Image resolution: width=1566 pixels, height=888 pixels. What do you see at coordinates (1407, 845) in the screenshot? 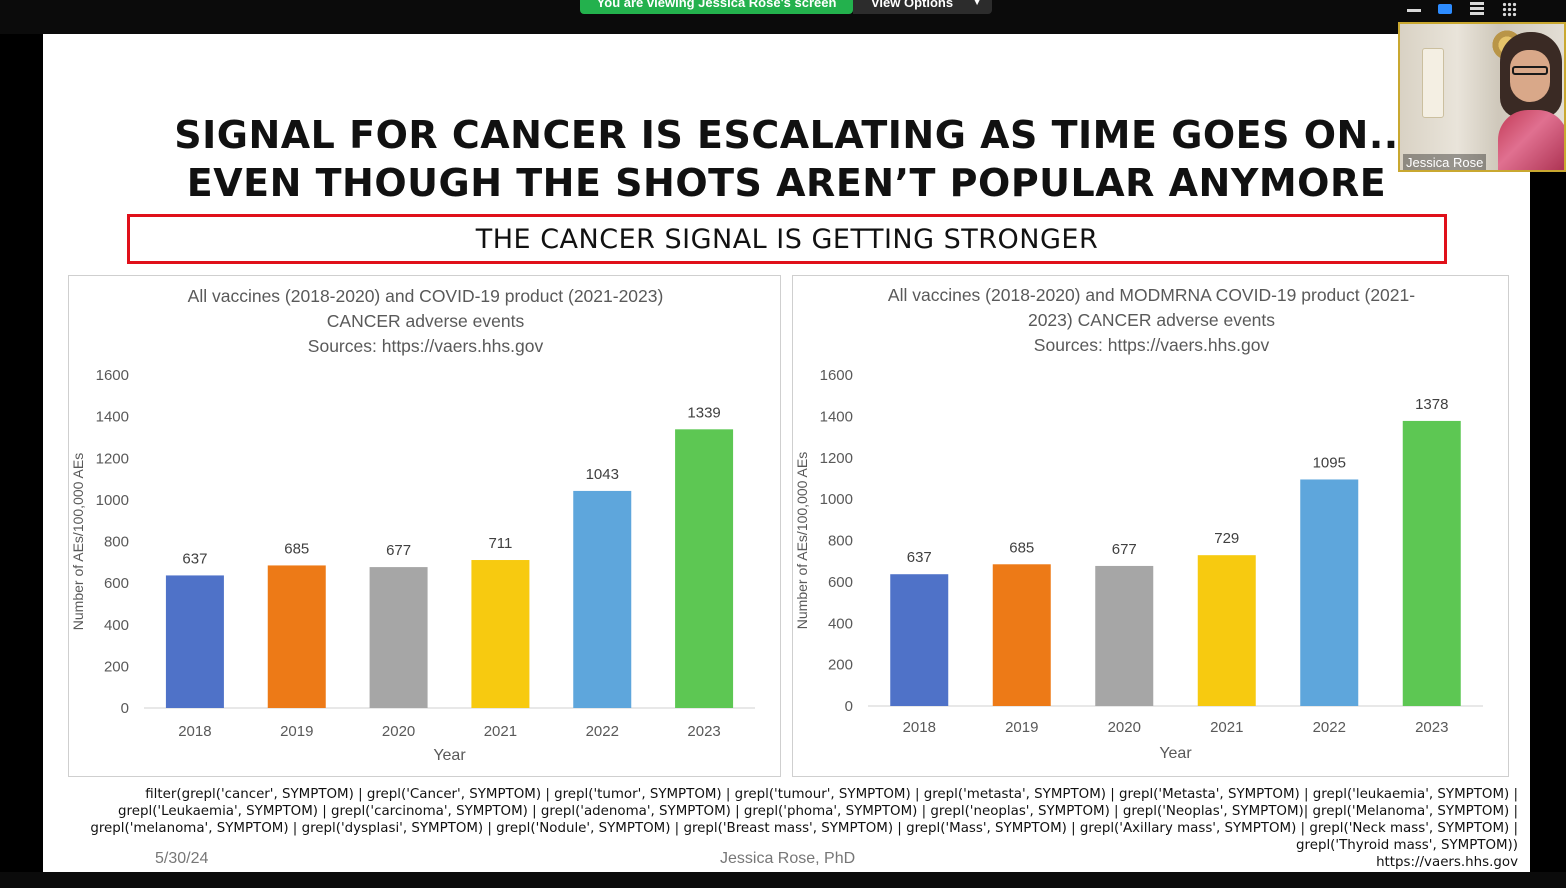
I see `query-line: grepl('Thyroid mass', SYMPTOM))` at bounding box center [1407, 845].